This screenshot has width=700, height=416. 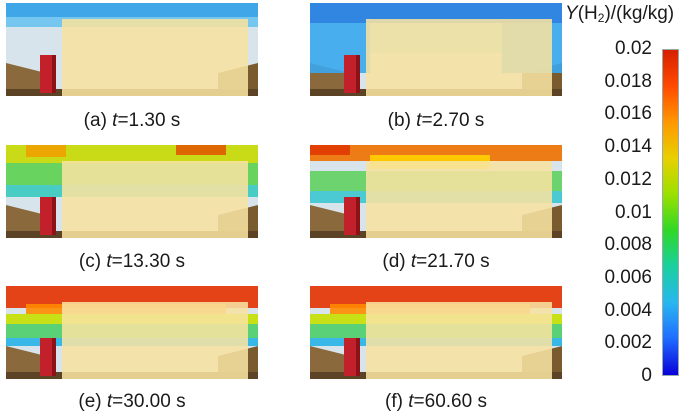 I want to click on colorbar-title: Y(H2)/(kg/kg), so click(x=619, y=14).